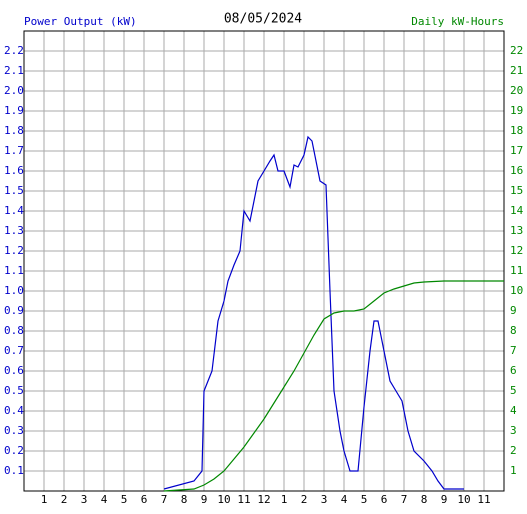 Image resolution: width=527 pixels, height=514 pixels. What do you see at coordinates (14, 190) in the screenshot?
I see `y-tick-label: 1.5` at bounding box center [14, 190].